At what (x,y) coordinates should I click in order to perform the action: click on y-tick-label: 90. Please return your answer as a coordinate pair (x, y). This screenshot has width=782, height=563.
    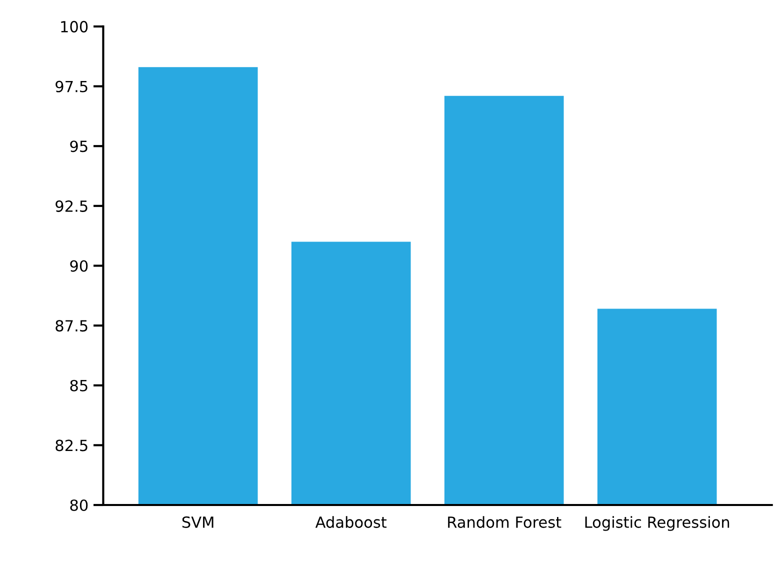
    Looking at the image, I should click on (79, 266).